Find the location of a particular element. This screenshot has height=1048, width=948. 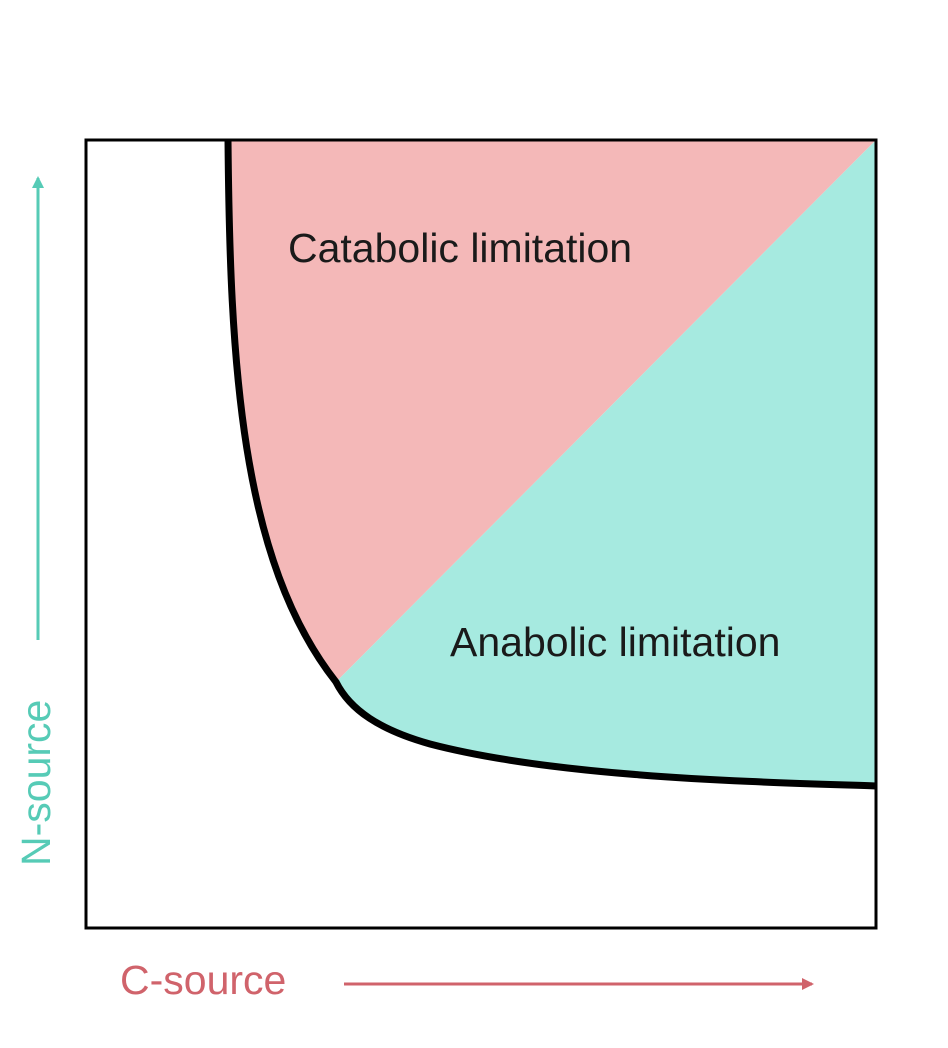

catabolic-label: Catabolic limitation is located at coordinates (460, 248).